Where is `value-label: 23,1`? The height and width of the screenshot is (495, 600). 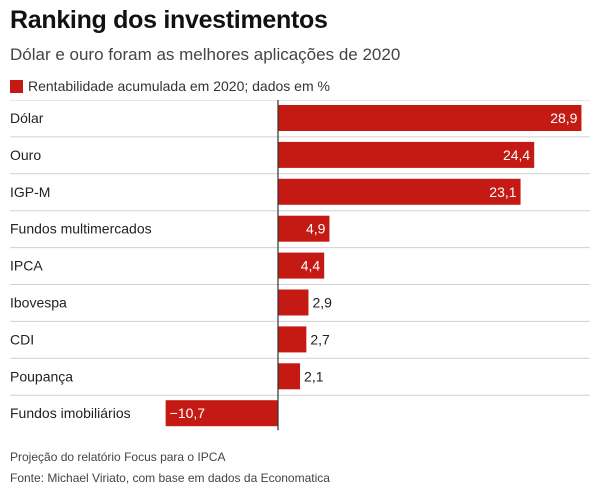 value-label: 23,1 is located at coordinates (502, 192).